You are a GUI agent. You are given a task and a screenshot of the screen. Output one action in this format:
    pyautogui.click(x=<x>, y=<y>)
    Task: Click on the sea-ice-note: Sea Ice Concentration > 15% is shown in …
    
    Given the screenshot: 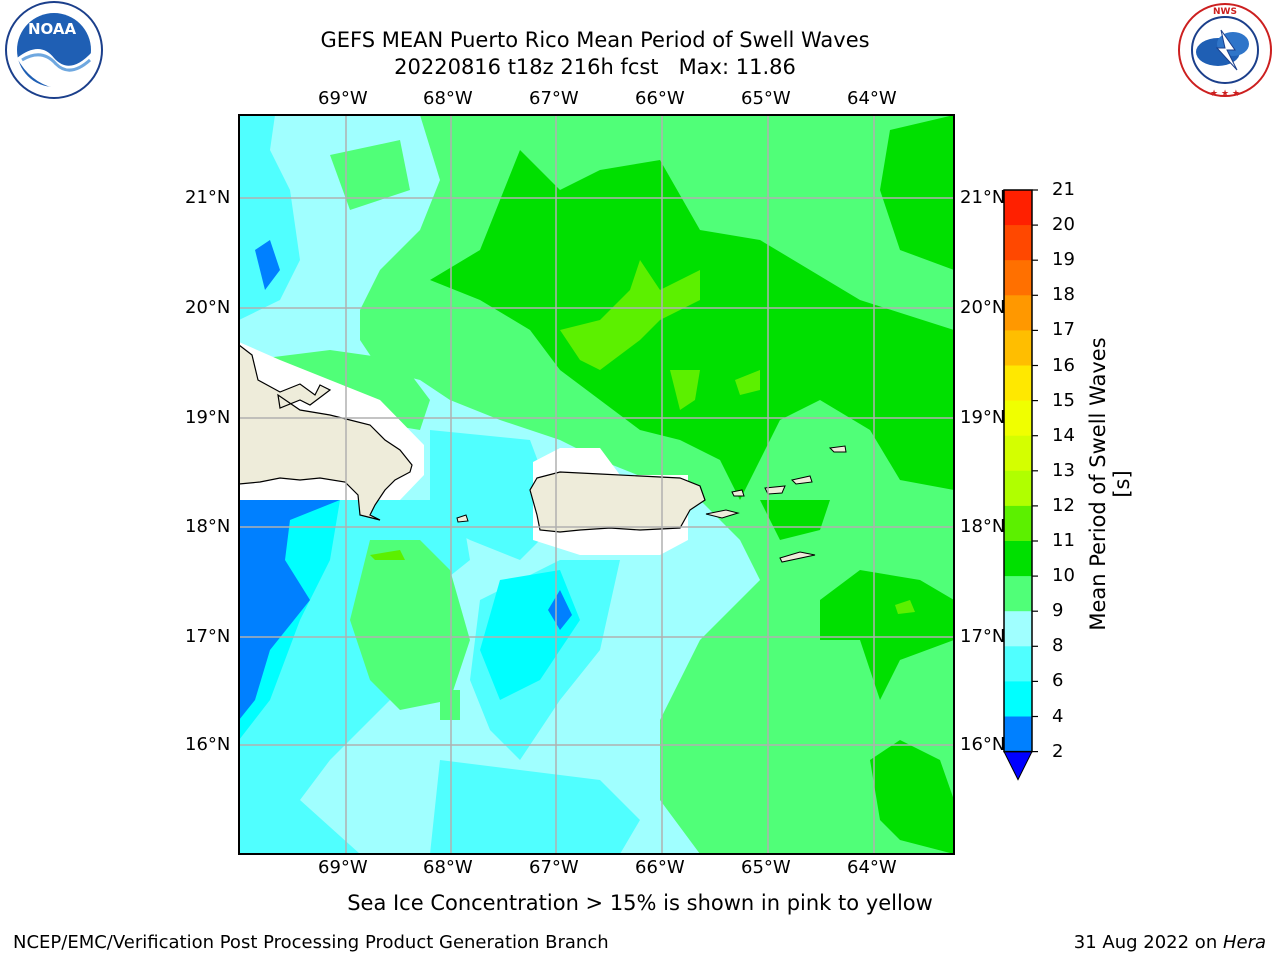 What is the action you would take?
    pyautogui.click(x=640, y=903)
    